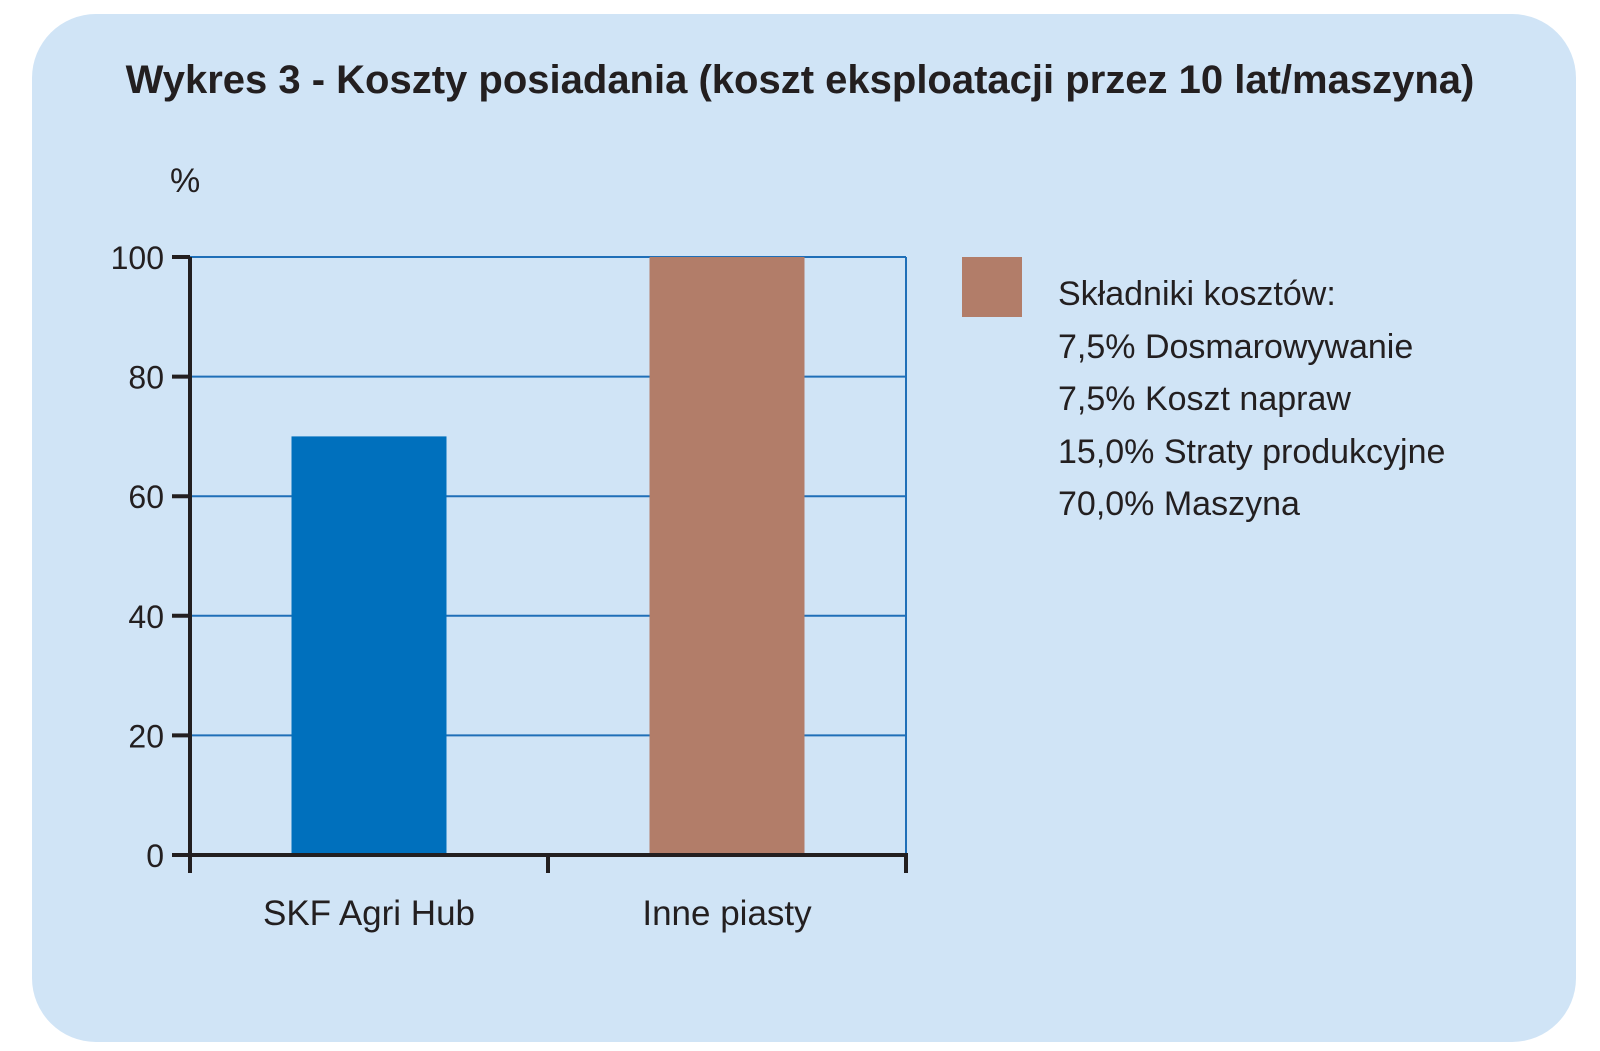  I want to click on y-tick-label: 20, so click(146, 736).